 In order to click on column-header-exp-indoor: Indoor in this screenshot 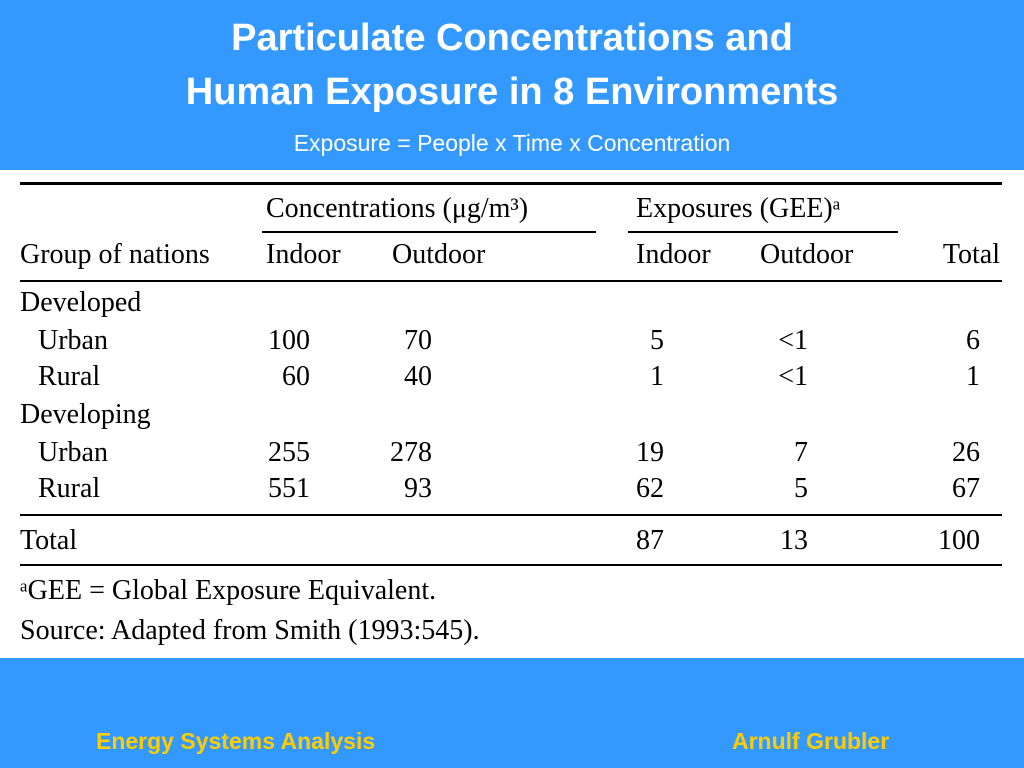, I will do `click(673, 254)`.